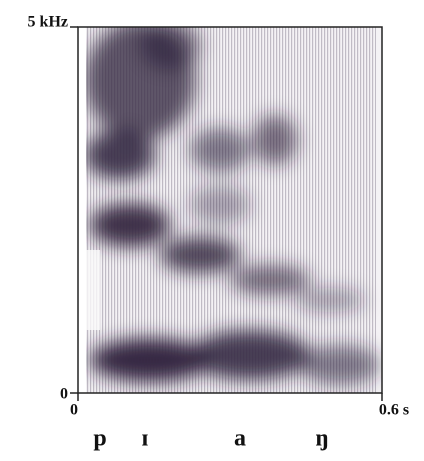  What do you see at coordinates (145, 439) in the screenshot?
I see `phoneme-label: ɪ` at bounding box center [145, 439].